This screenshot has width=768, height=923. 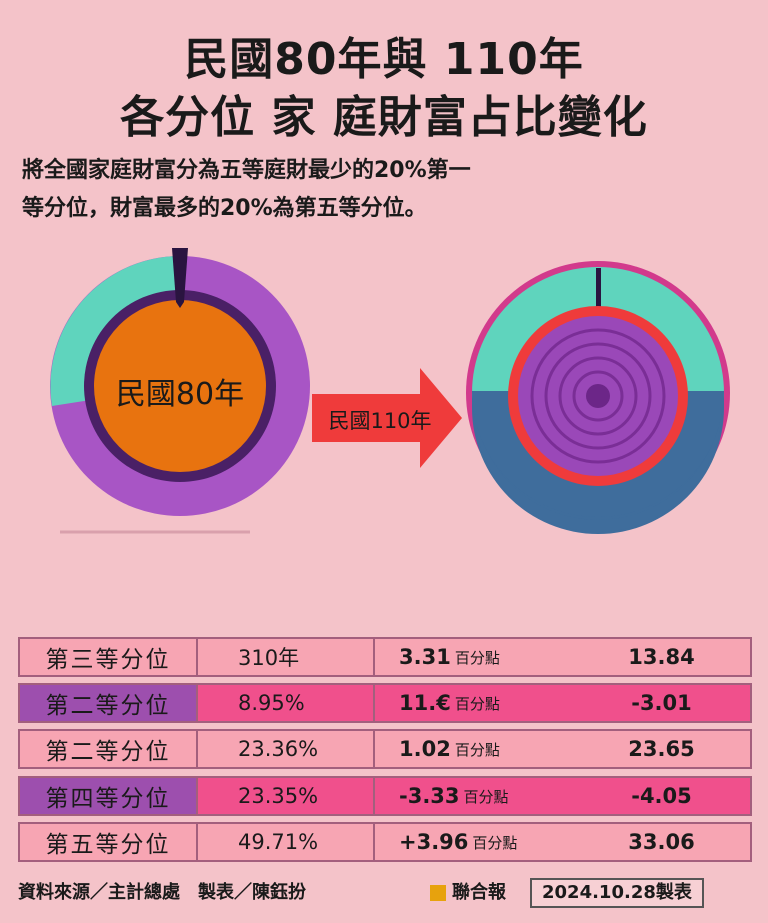 I want to click on arrow: 民國110年, so click(x=387, y=418).